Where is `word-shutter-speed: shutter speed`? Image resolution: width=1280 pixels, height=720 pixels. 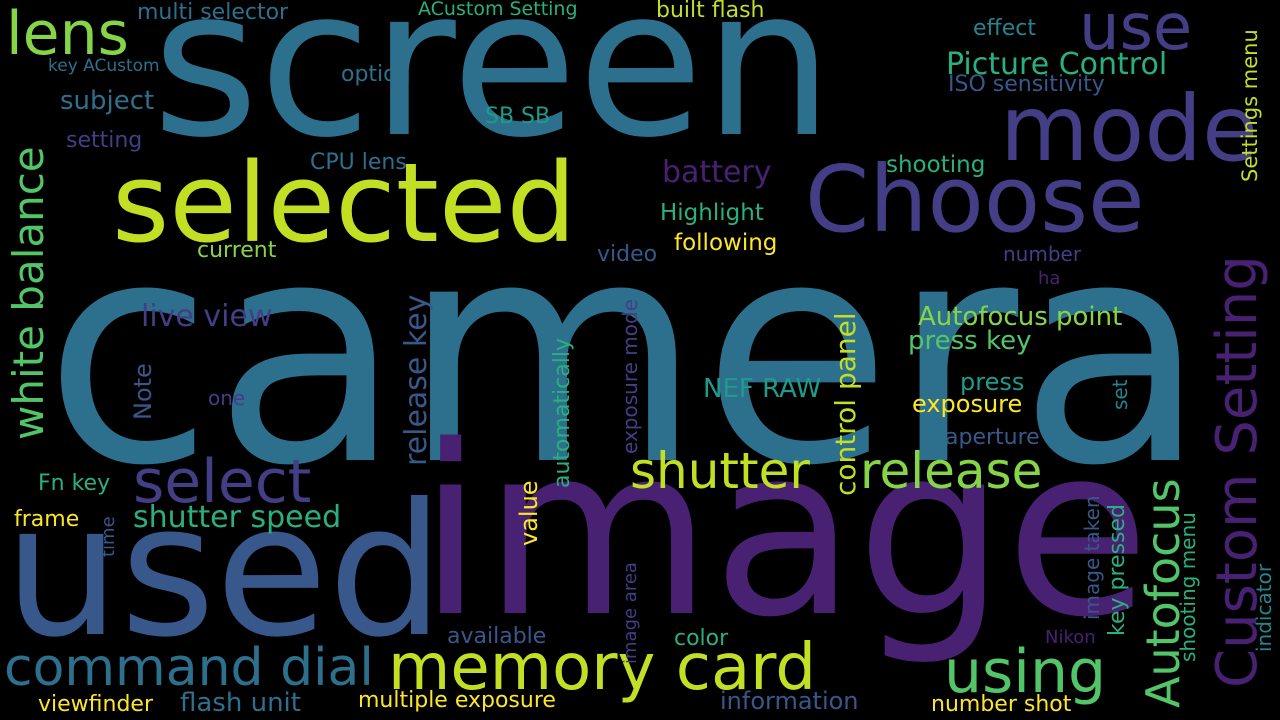 word-shutter-speed: shutter speed is located at coordinates (237, 517).